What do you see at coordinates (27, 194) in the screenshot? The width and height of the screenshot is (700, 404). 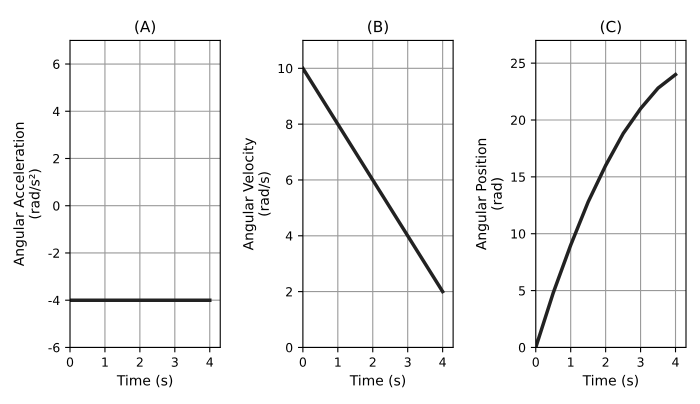 I see `y-axis-title: Angular Acceleration (rad/s²)` at bounding box center [27, 194].